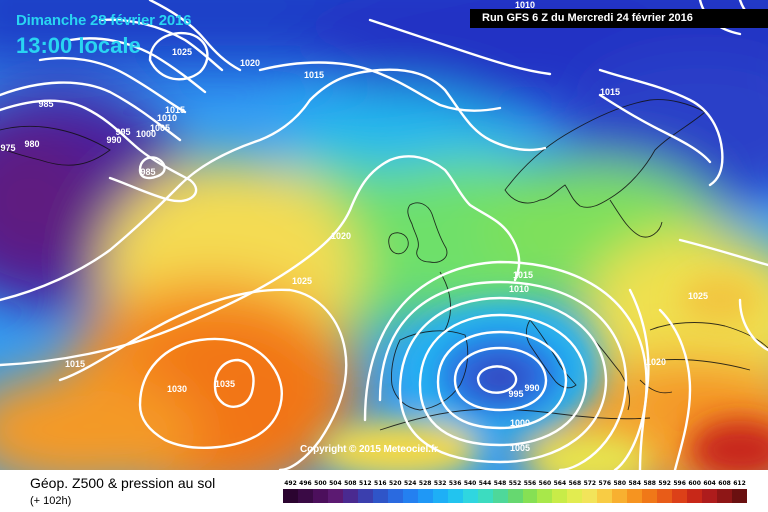  I want to click on forecast-date: Dimanche 28 février 2016, so click(104, 20).